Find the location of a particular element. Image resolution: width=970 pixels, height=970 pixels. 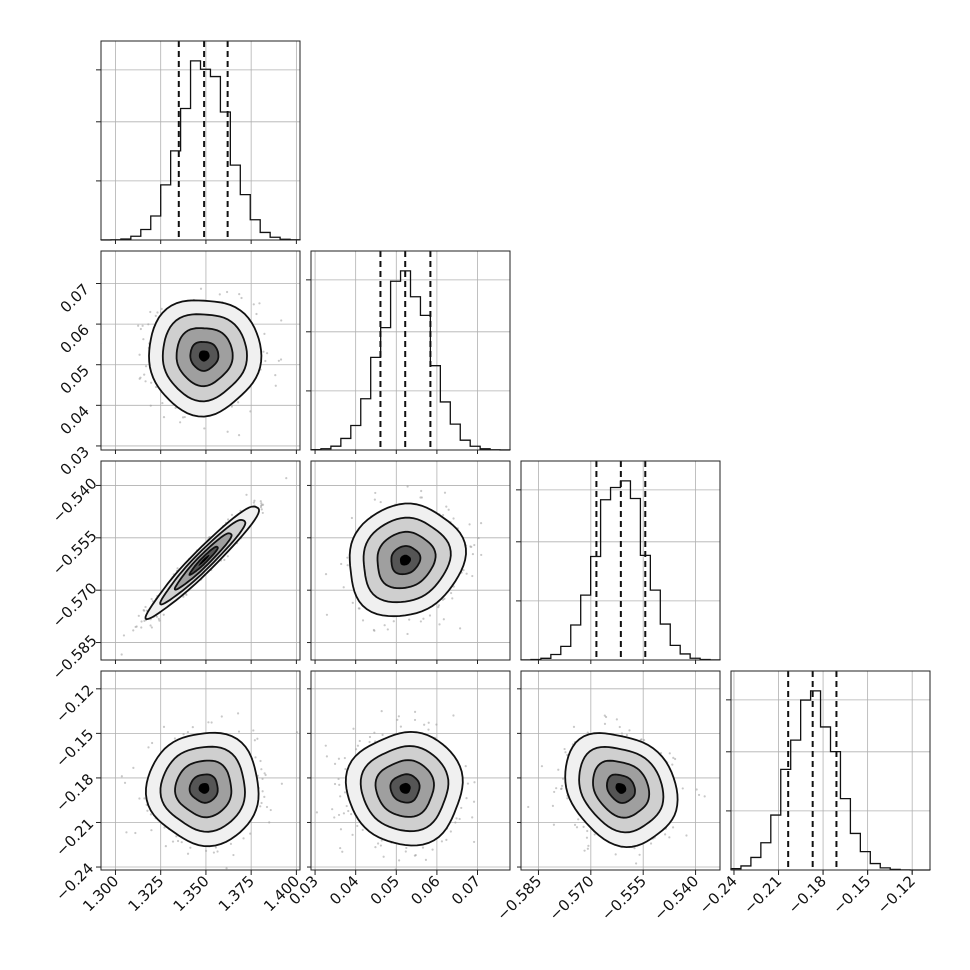

density-peak is located at coordinates (621, 788).